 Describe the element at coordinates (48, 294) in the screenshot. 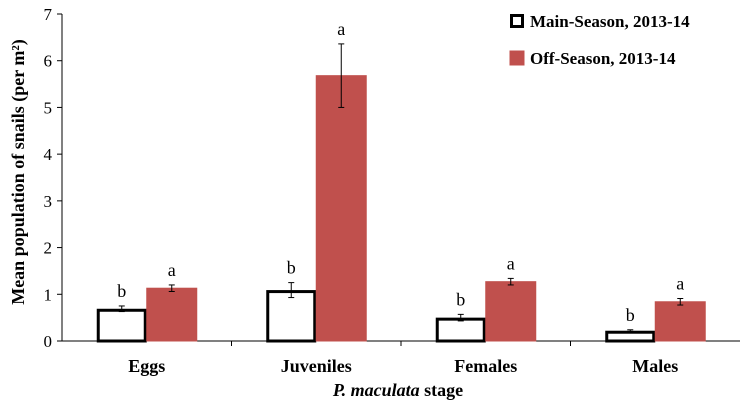

I see `y-tick-label: 1` at that location.